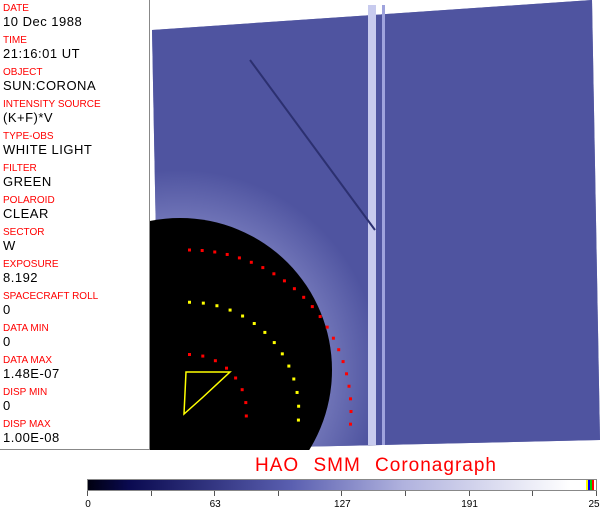 This screenshot has height=512, width=600. I want to click on occulter-disk, so click(241, 334).